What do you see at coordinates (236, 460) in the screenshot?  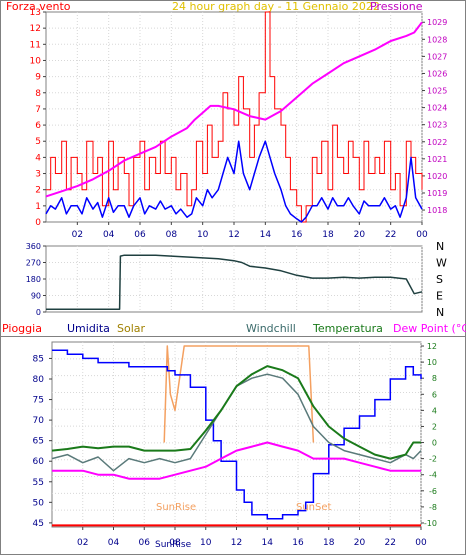 I see `dewpoint-line` at bounding box center [236, 460].